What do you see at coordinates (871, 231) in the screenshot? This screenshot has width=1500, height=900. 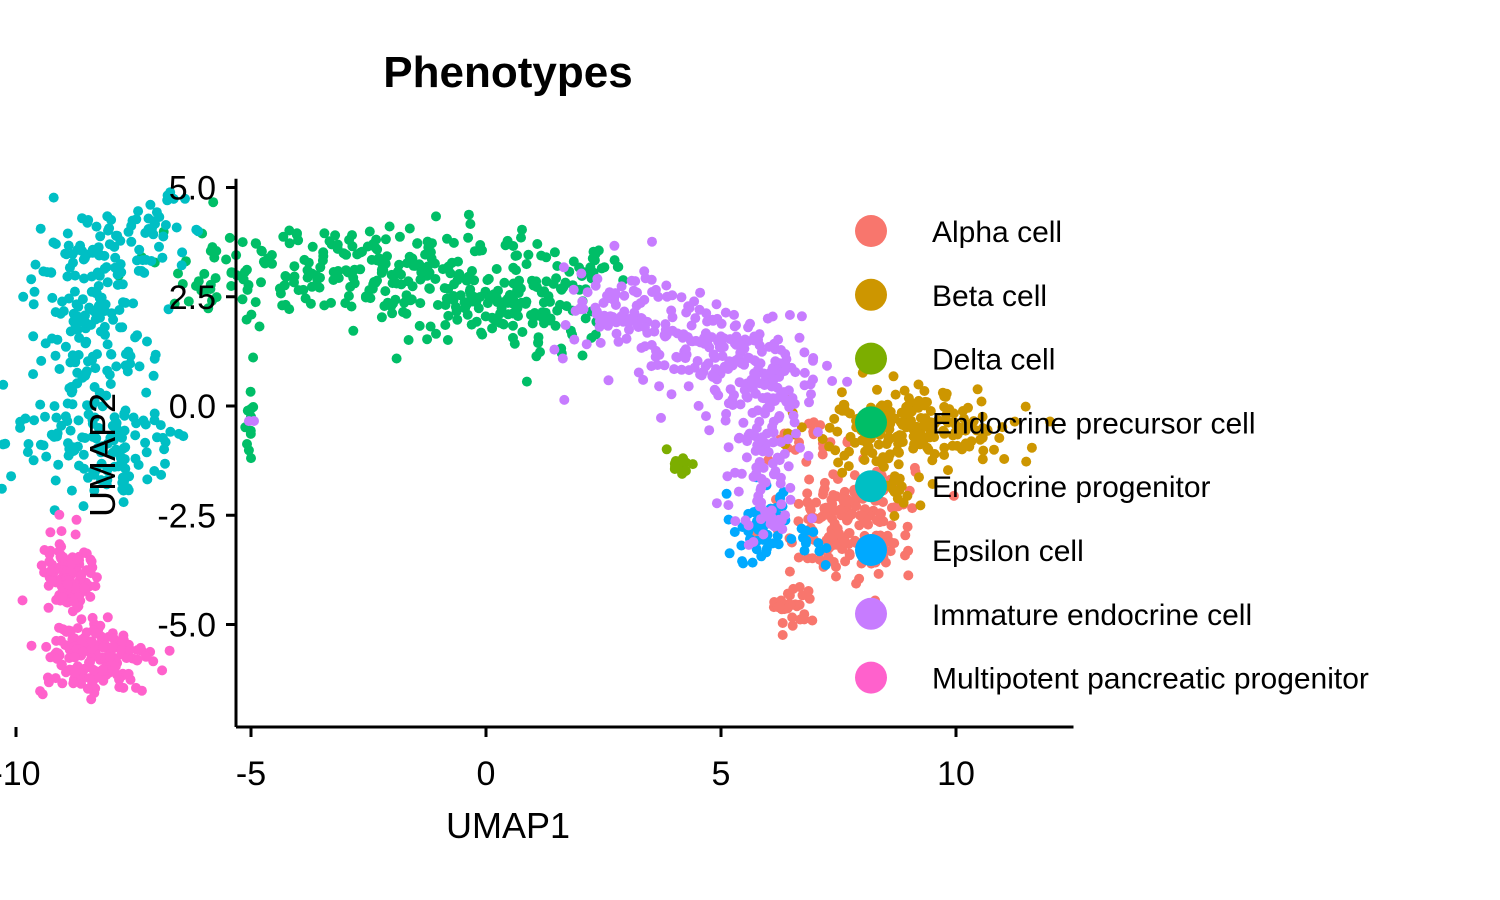 I see `legend-key` at bounding box center [871, 231].